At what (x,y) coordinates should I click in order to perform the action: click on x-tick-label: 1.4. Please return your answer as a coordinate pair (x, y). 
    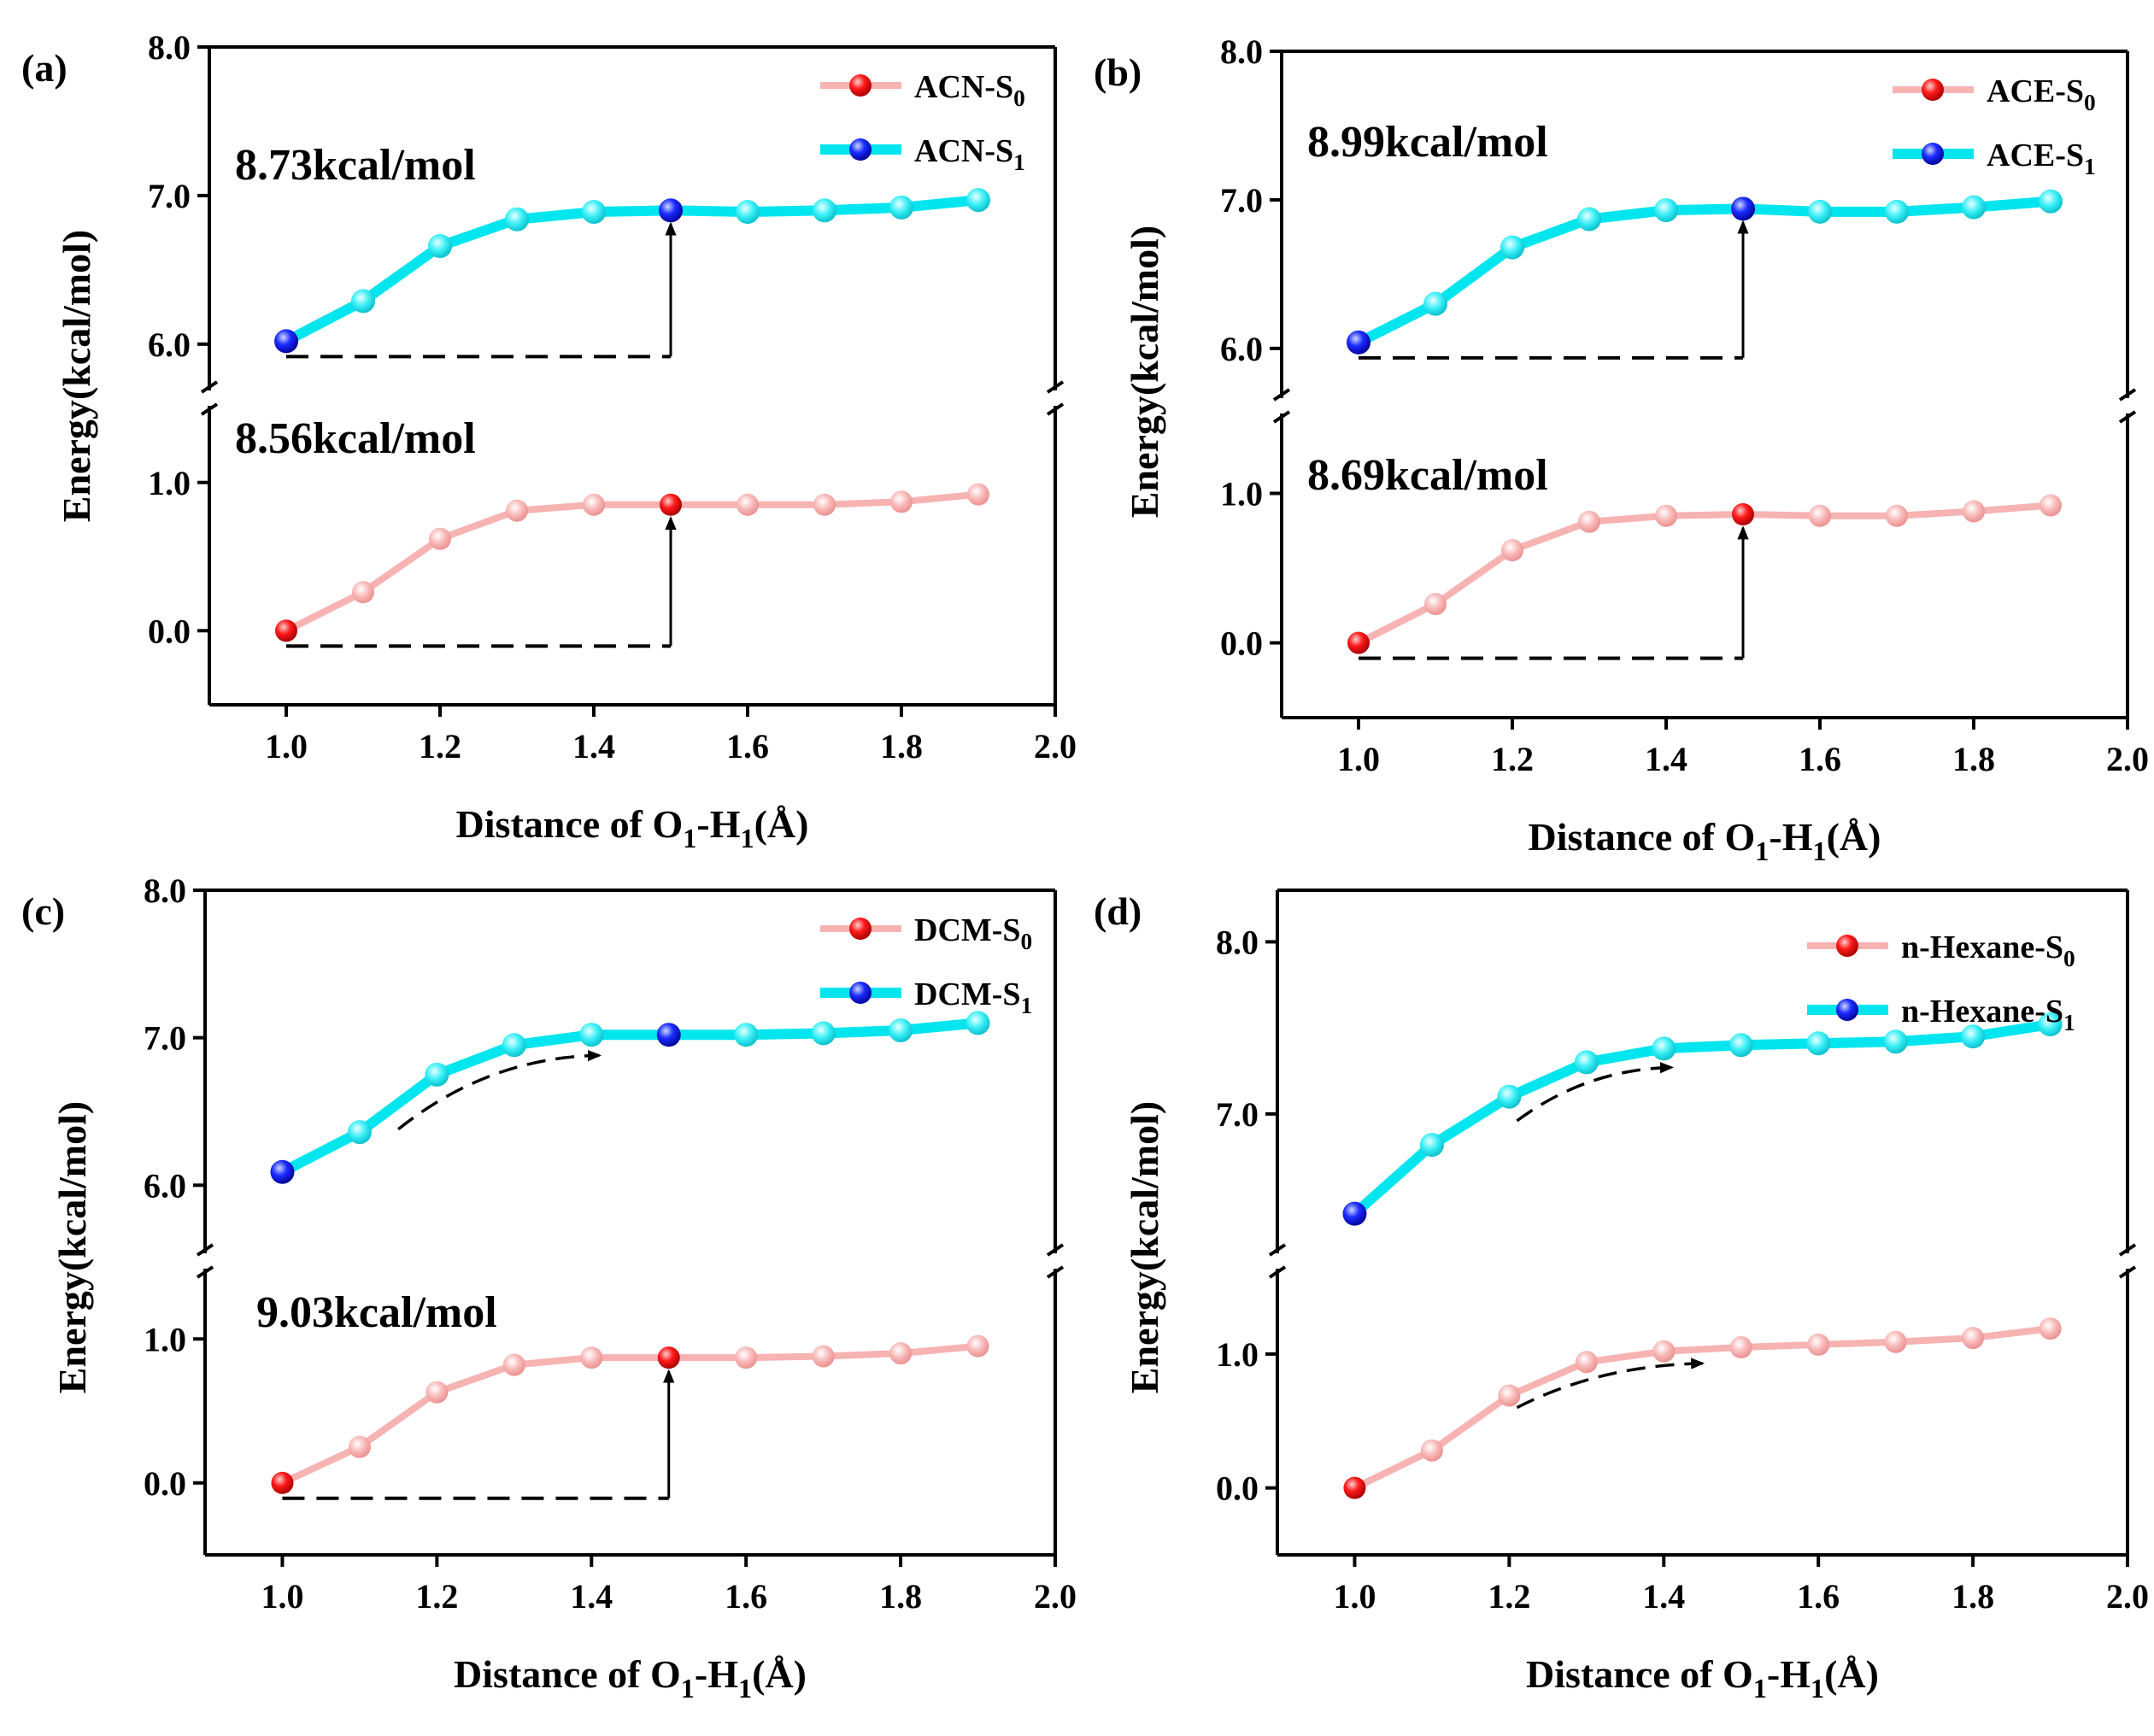
    Looking at the image, I should click on (591, 1597).